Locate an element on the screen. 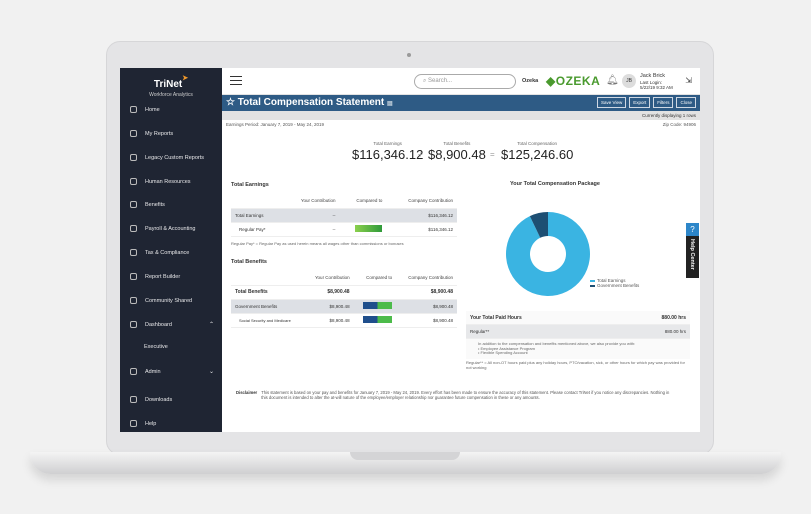  total-earnings-summary: Total Earnings $116,346.12 is located at coordinates (387, 152).